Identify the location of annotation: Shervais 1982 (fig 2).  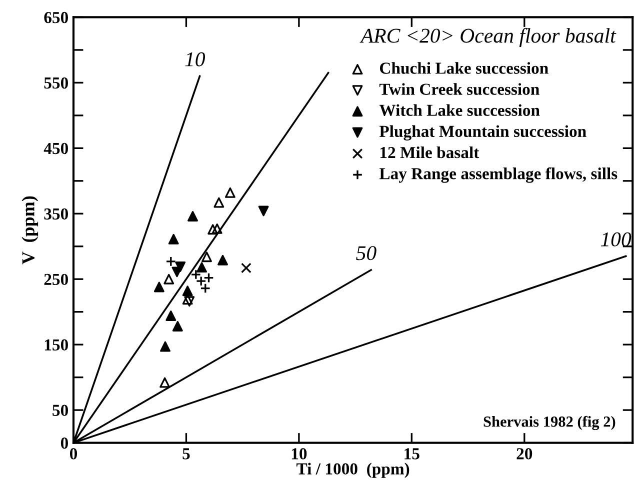
(550, 423).